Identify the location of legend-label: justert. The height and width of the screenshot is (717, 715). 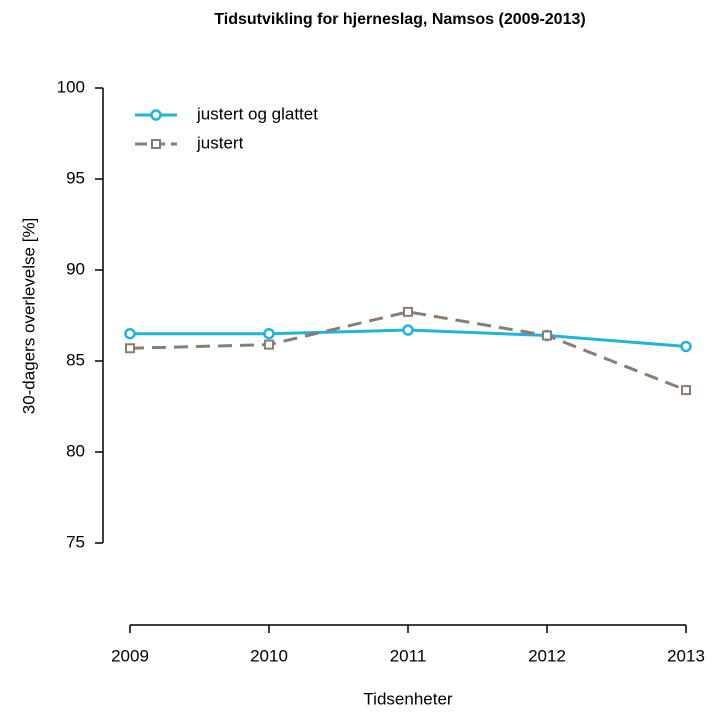
(220, 142).